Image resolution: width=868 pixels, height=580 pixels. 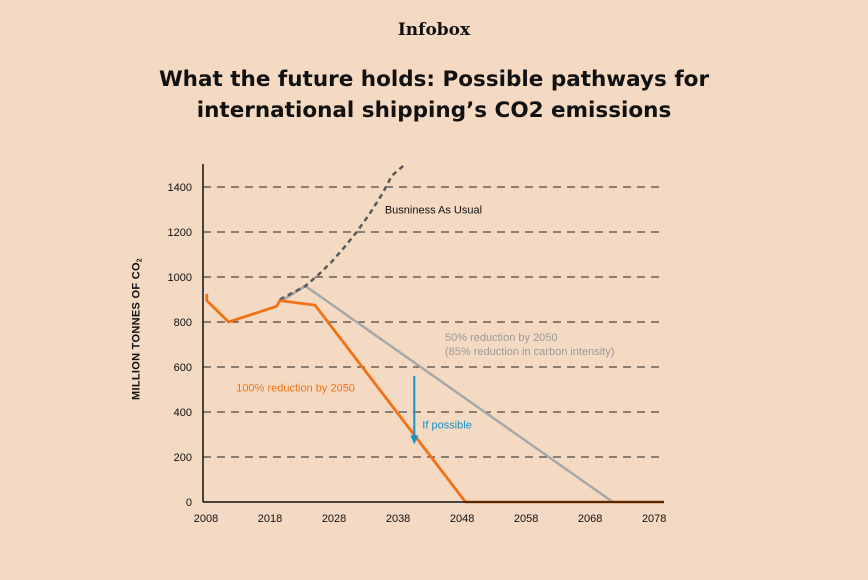 I want to click on x-tick-label-2048: 2048, so click(x=462, y=519).